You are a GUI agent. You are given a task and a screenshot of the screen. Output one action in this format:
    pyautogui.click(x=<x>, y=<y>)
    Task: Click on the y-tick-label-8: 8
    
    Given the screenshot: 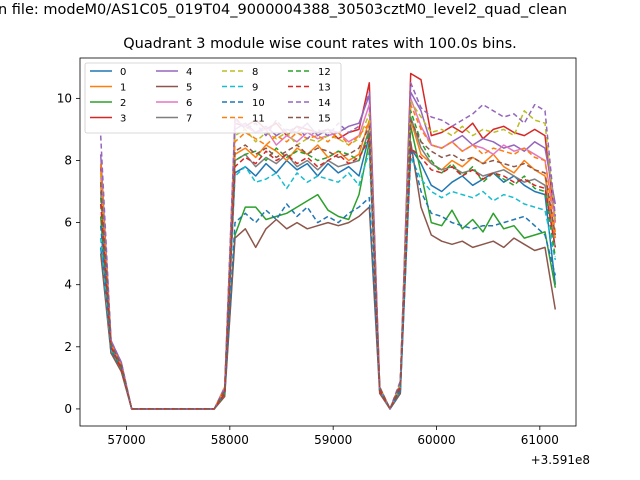 What is the action you would take?
    pyautogui.click(x=68, y=160)
    